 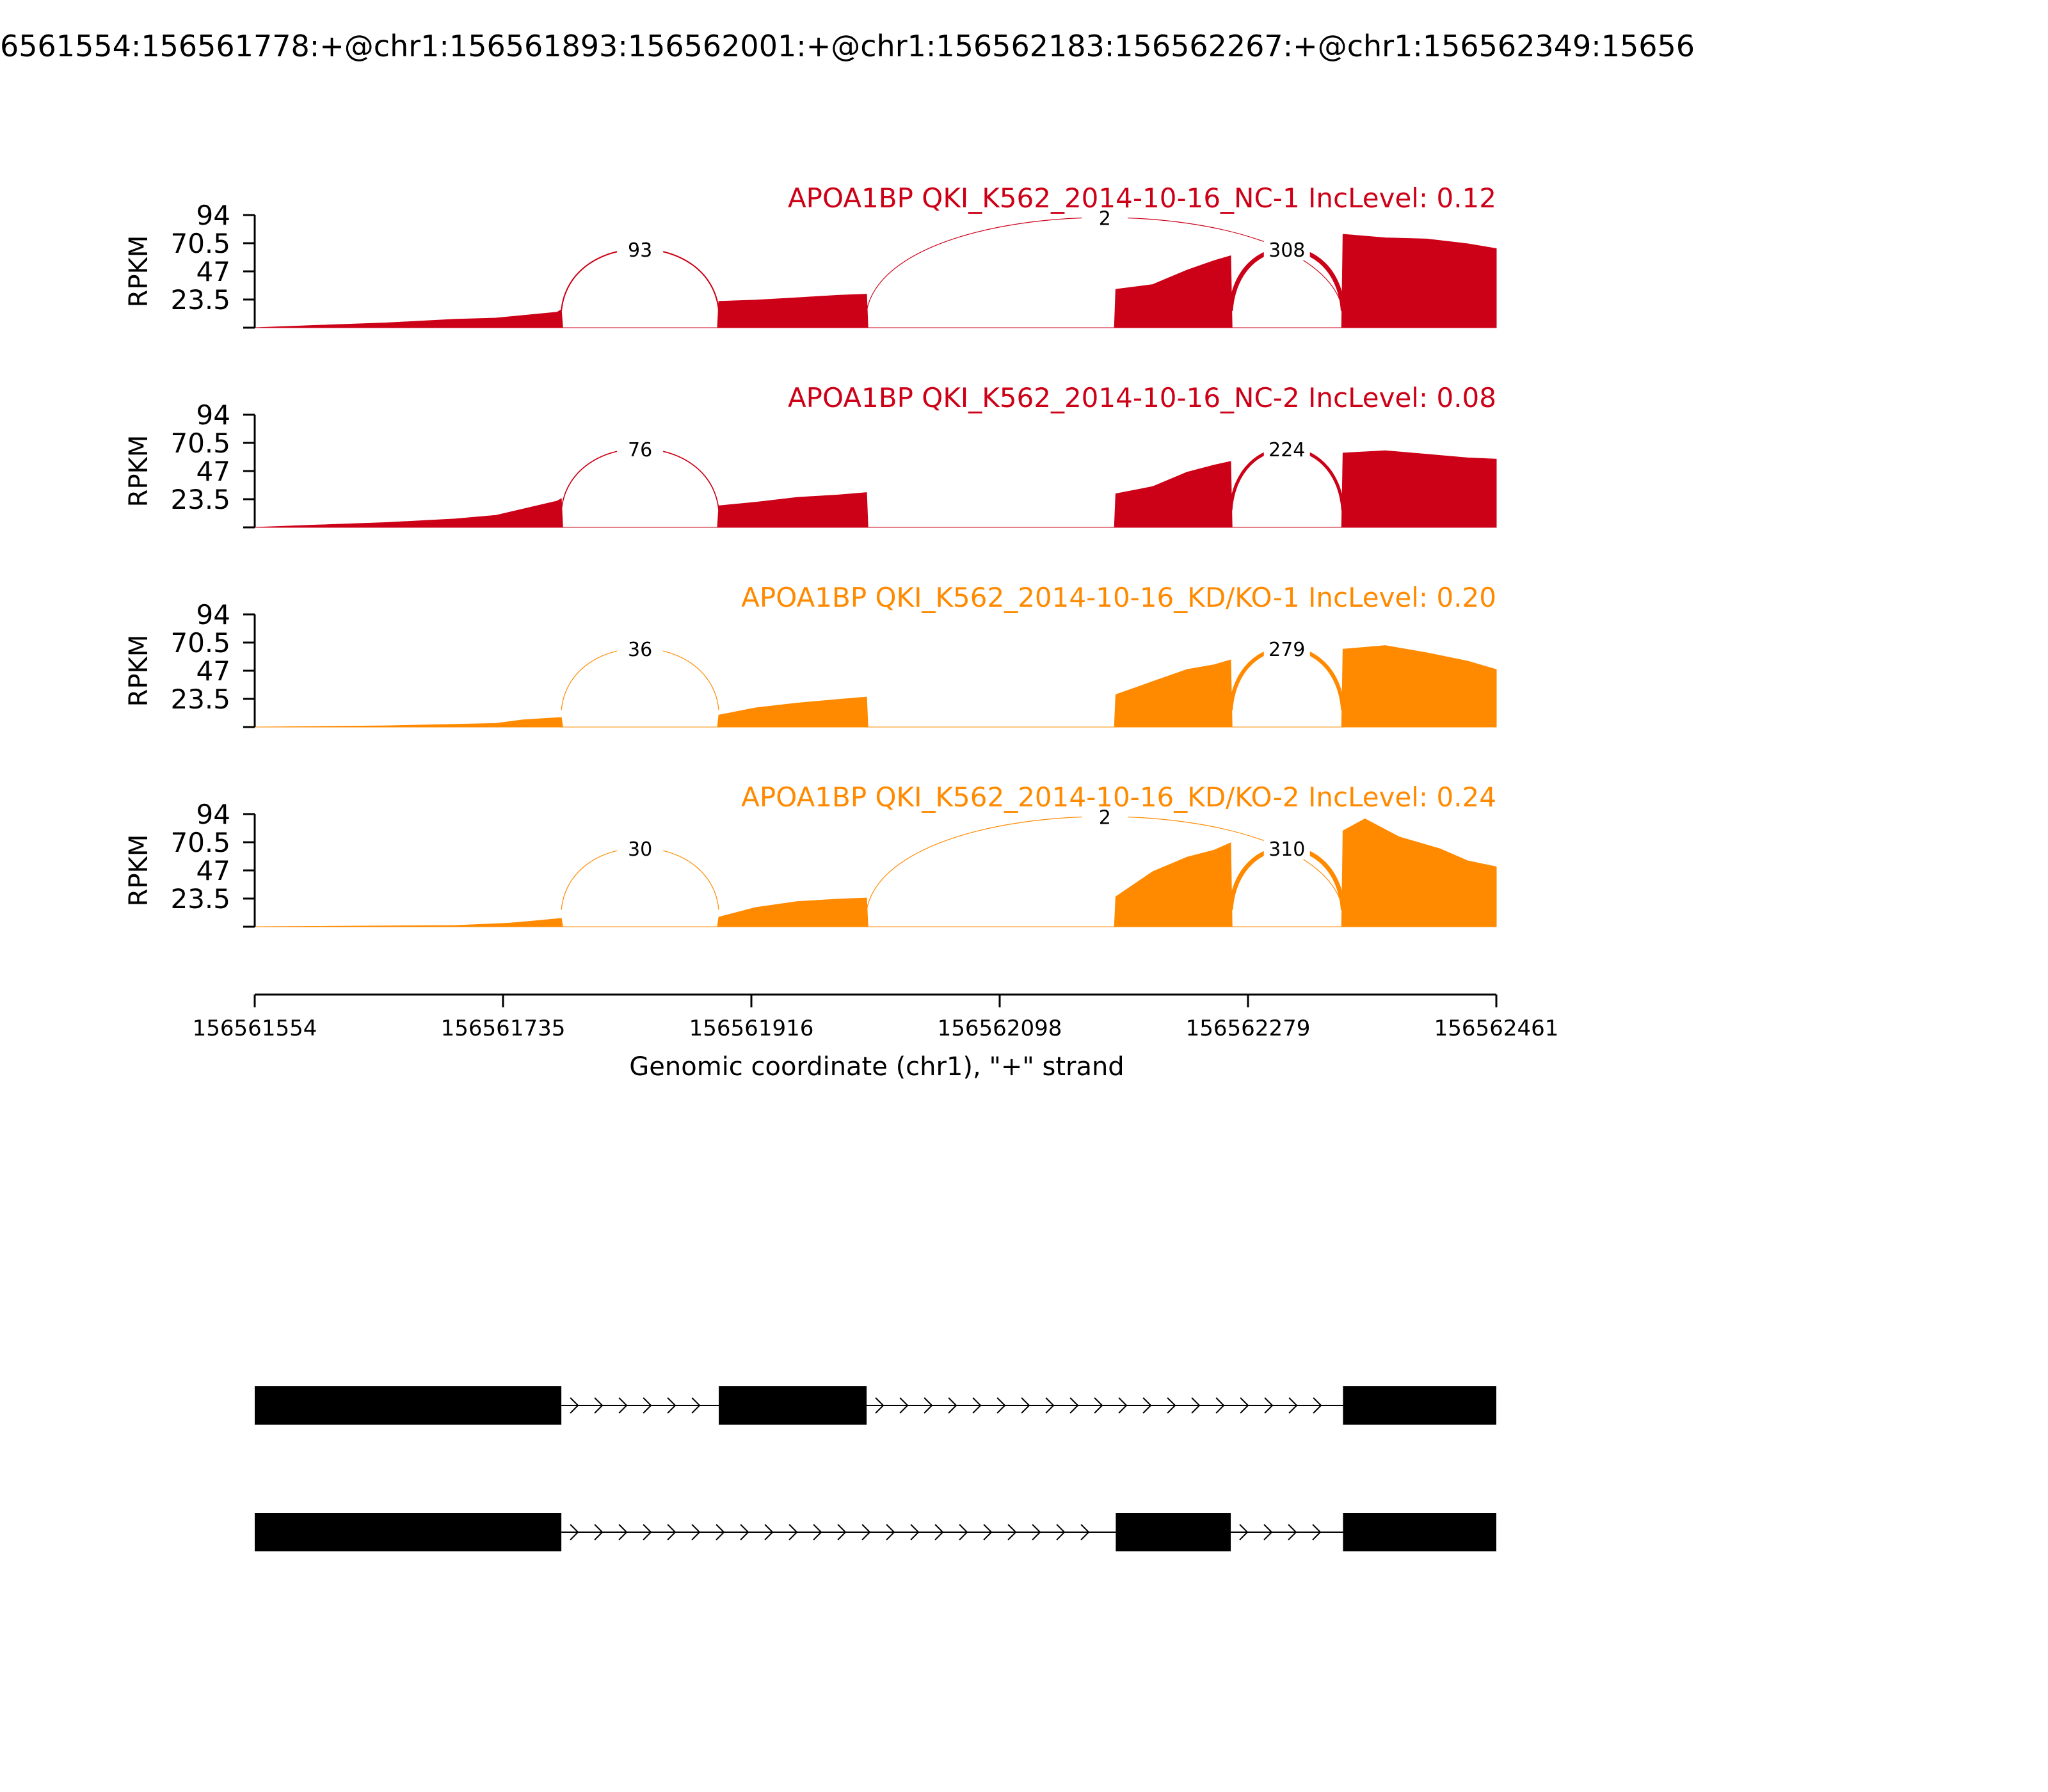 What do you see at coordinates (751, 1028) in the screenshot?
I see `x-tick-label: 156561916` at bounding box center [751, 1028].